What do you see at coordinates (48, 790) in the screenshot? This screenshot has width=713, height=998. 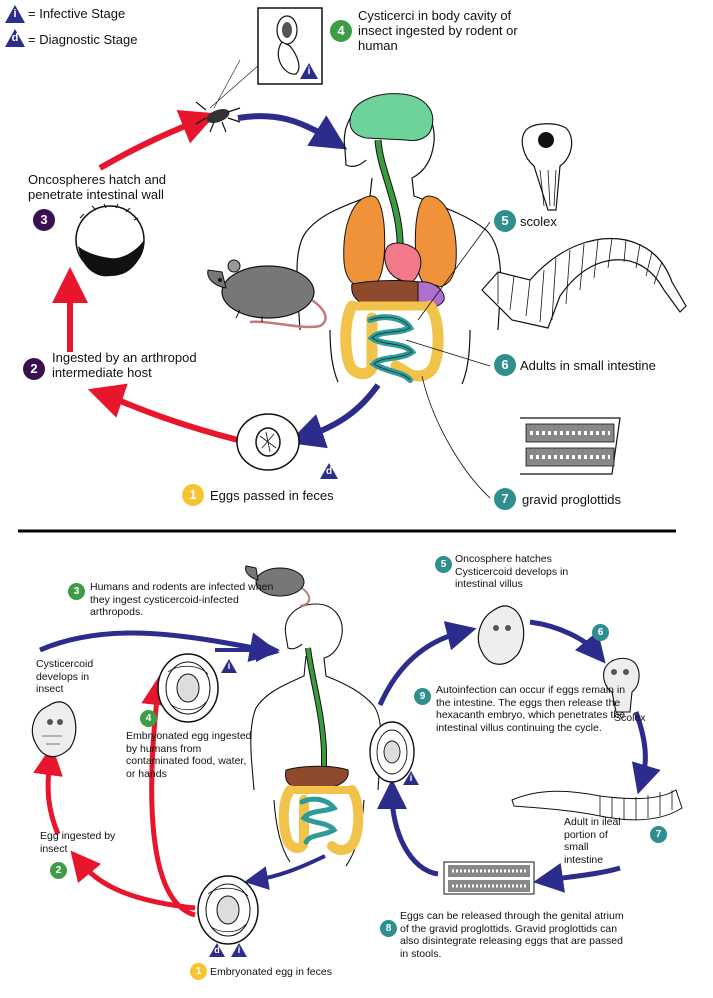 I see `b-arrow-insect-to-cysticercoid` at bounding box center [48, 790].